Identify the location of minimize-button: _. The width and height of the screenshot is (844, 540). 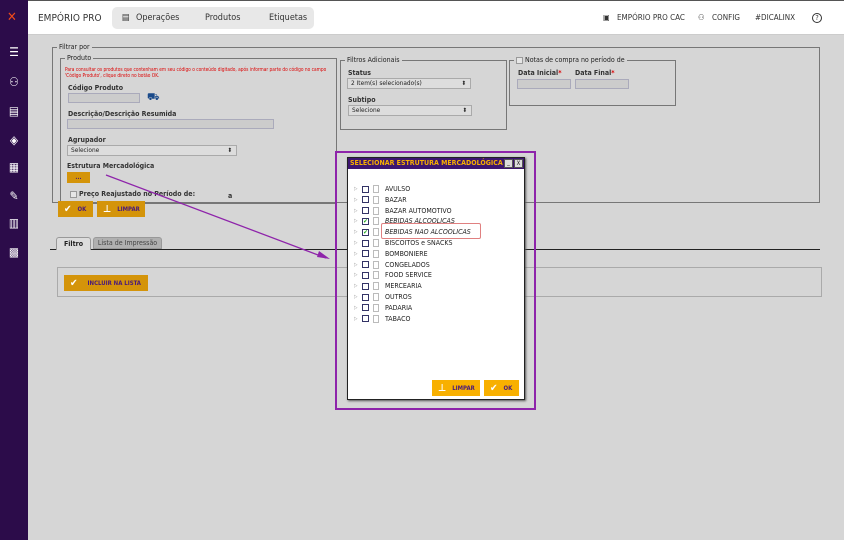
(508, 163).